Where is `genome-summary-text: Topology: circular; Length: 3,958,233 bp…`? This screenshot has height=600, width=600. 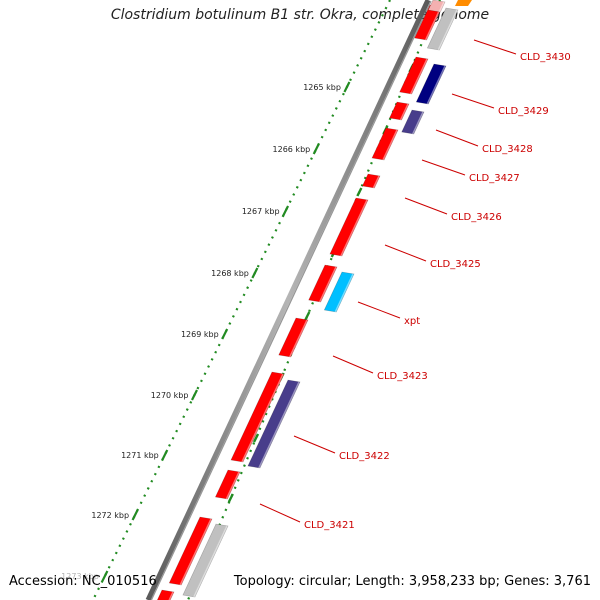
genome-summary-text: Topology: circular; Length: 3,958,233 bp… is located at coordinates (412, 581).